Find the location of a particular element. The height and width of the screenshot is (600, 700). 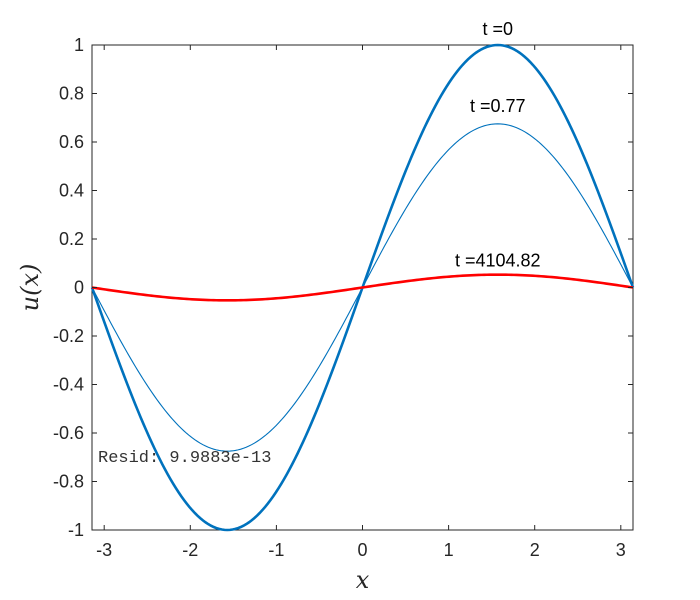

y-tick-label: -0.8 is located at coordinates (68, 482).